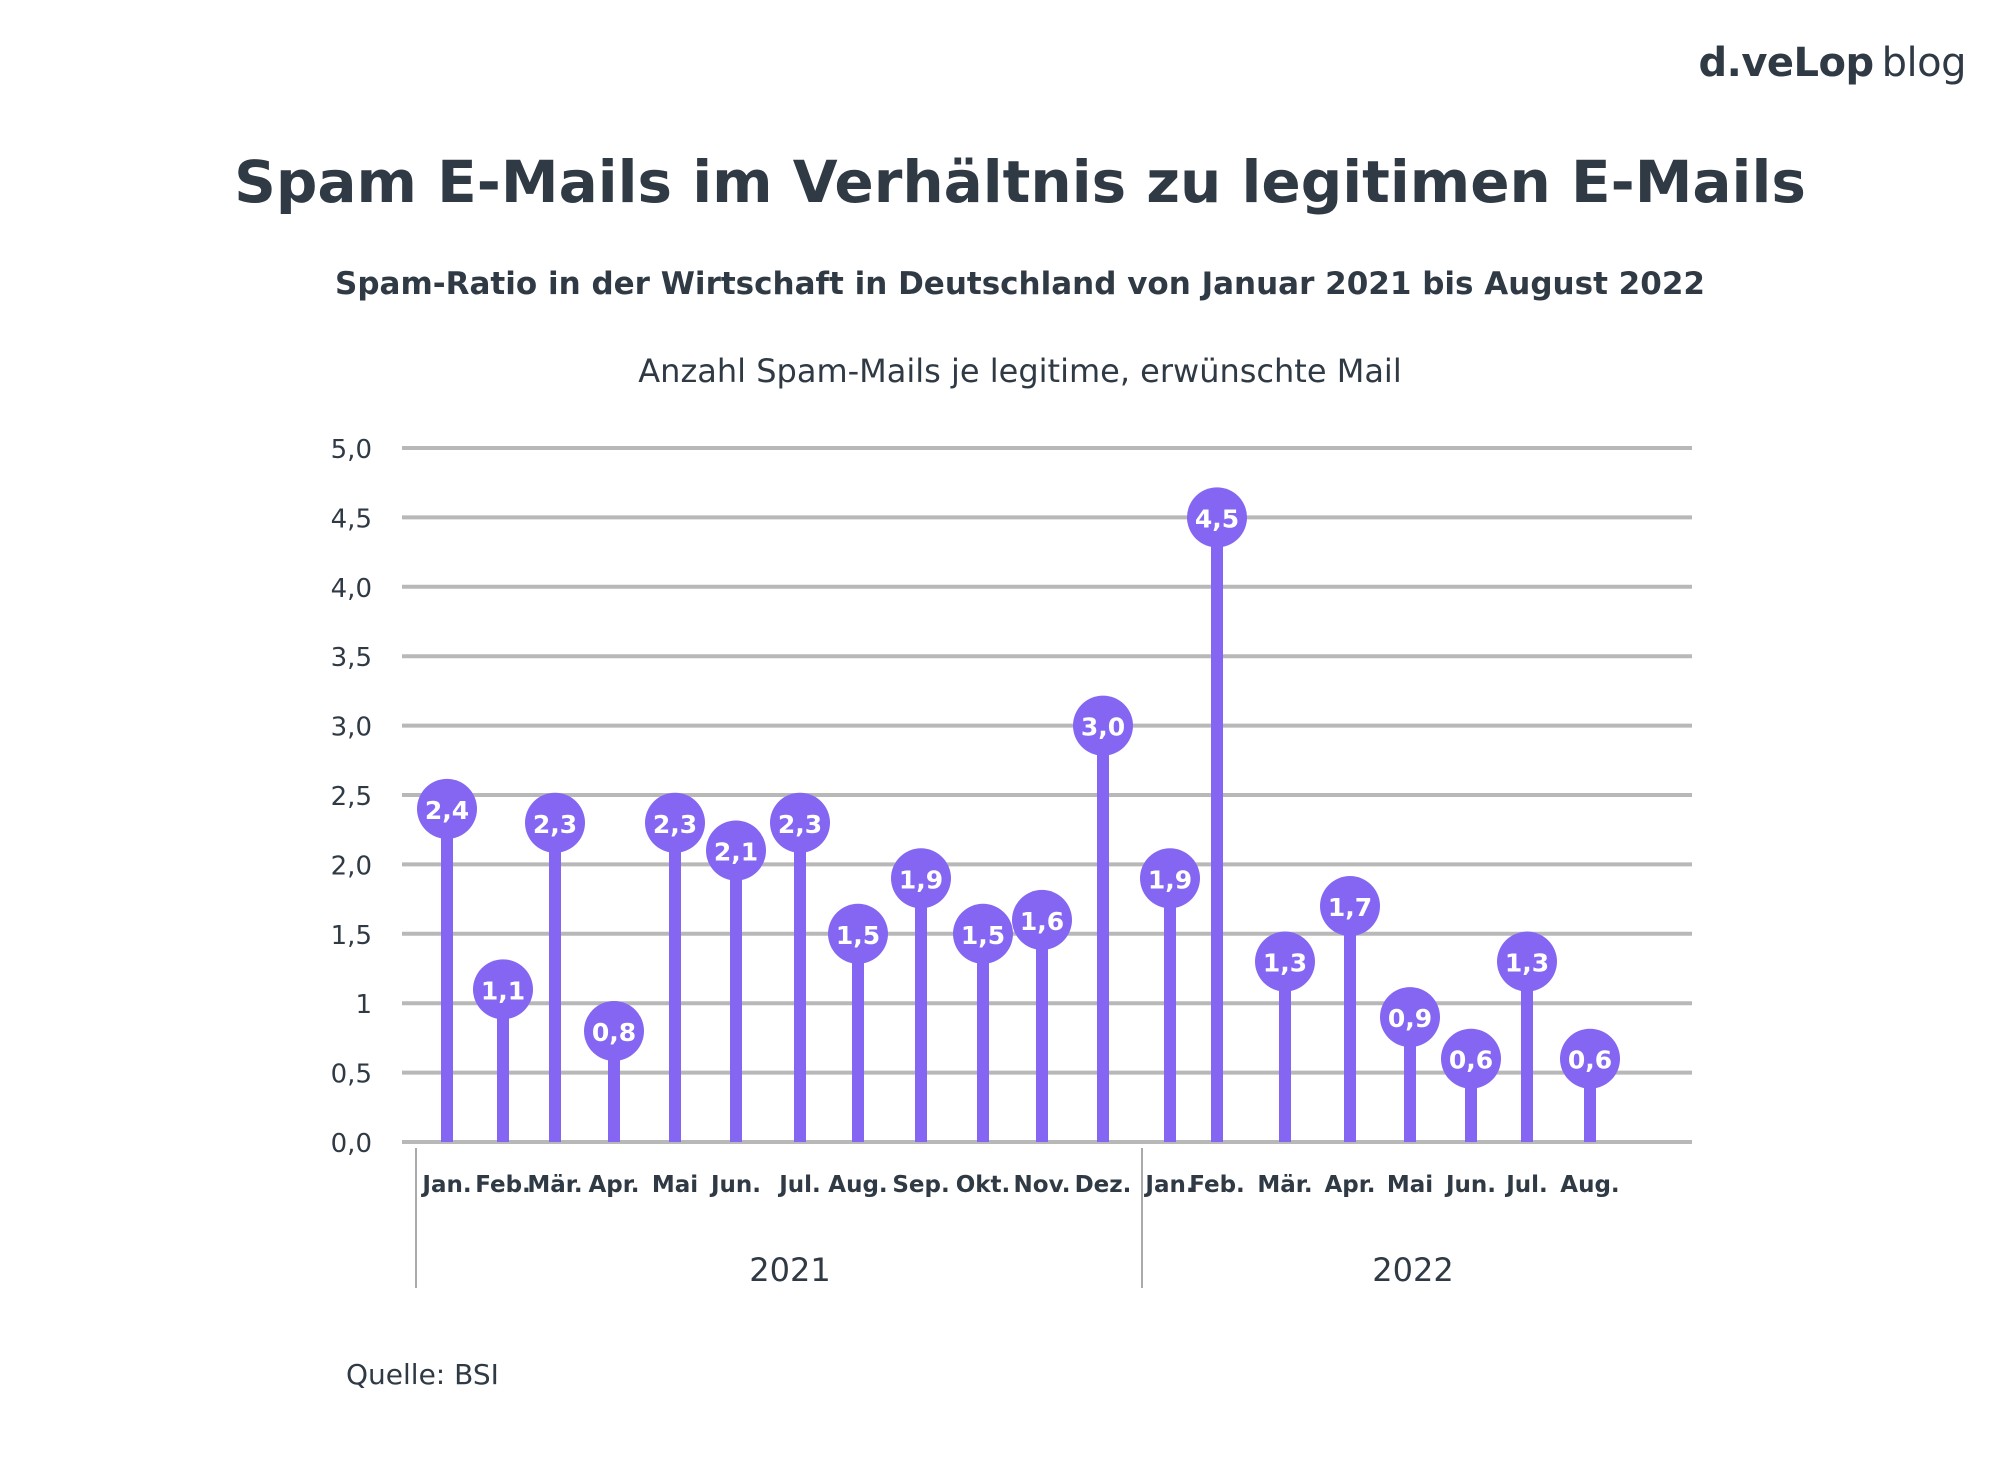 The image size is (2000, 1474). What do you see at coordinates (1412, 1270) in the screenshot?
I see `group-label: 2022` at bounding box center [1412, 1270].